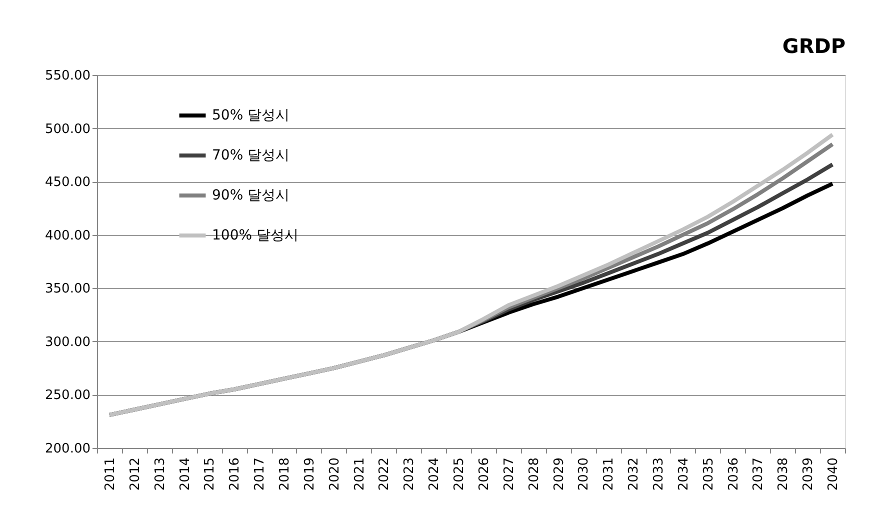  What do you see at coordinates (814, 46) in the screenshot?
I see `chart-title: GRDP` at bounding box center [814, 46].